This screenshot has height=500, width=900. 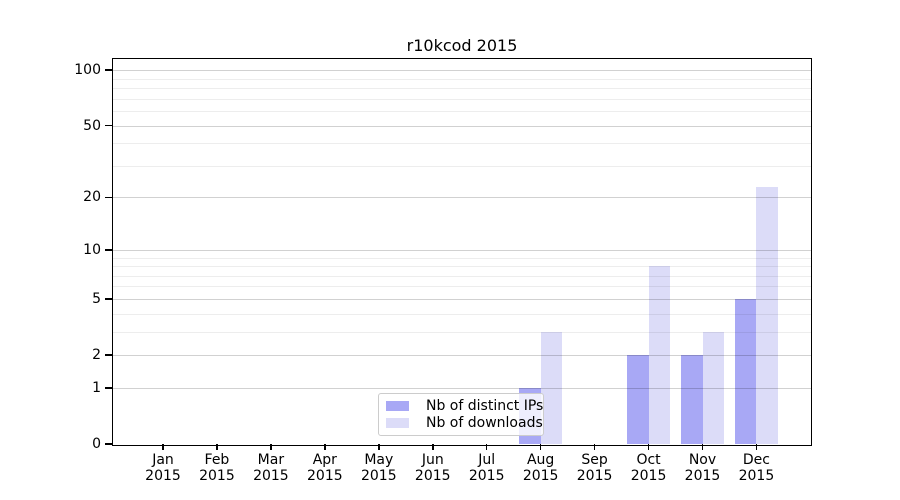 What do you see at coordinates (379, 460) in the screenshot?
I see `x-tick-label-month: May` at bounding box center [379, 460].